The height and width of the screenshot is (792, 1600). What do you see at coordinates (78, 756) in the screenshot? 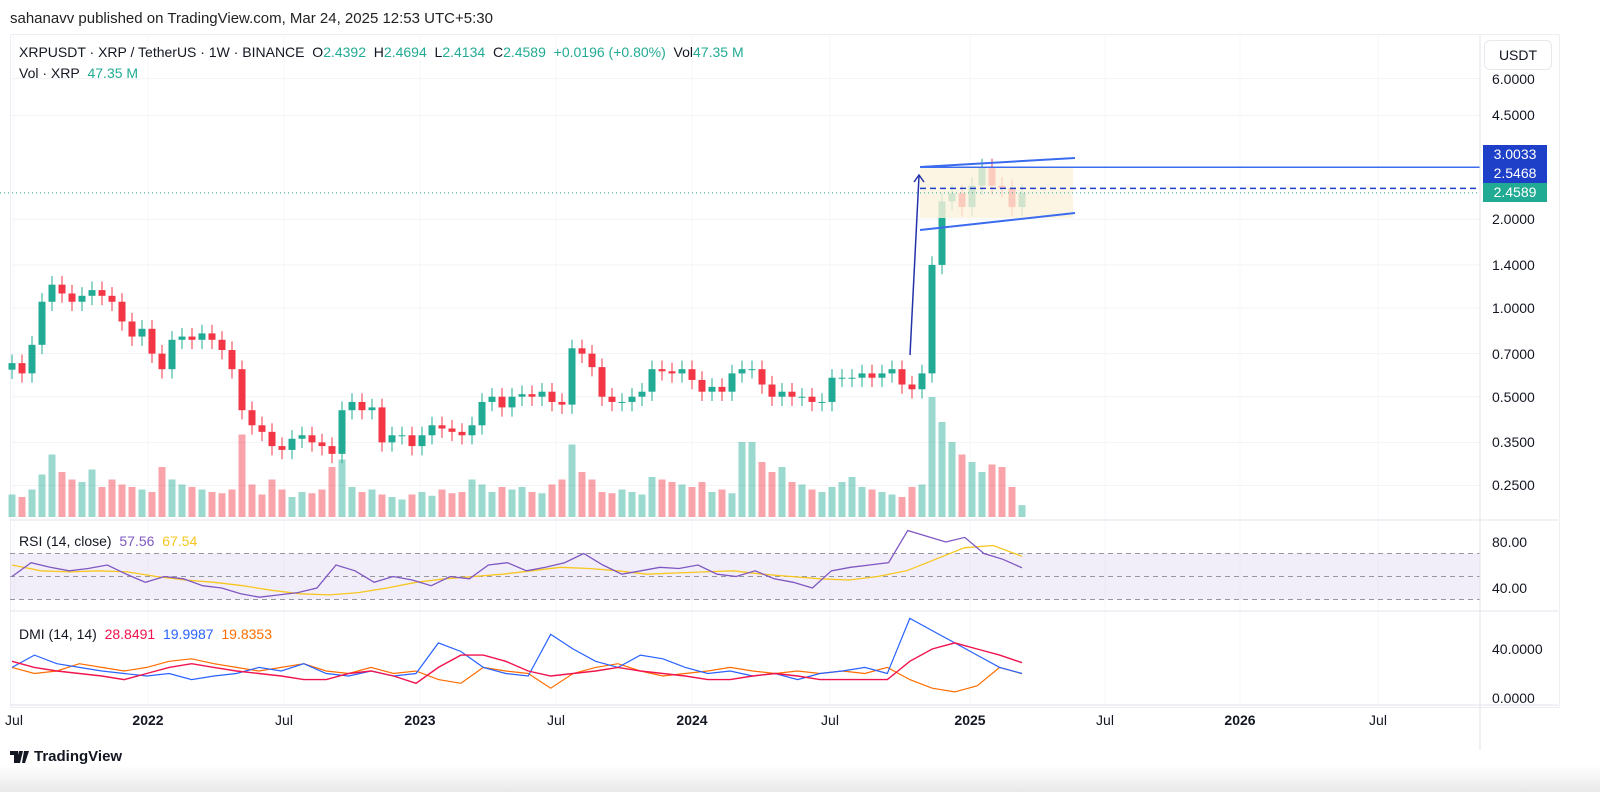
I see `brand-name: TradingView` at bounding box center [78, 756].